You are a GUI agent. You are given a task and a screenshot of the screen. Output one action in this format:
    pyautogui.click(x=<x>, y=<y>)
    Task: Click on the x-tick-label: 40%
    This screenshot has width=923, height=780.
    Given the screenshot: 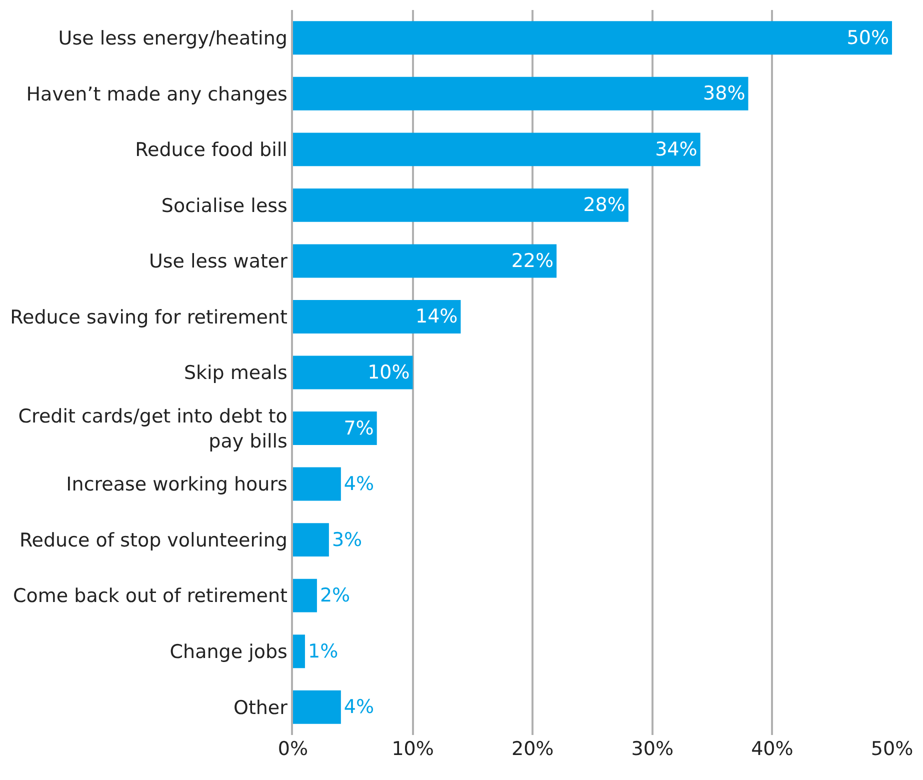 What is the action you would take?
    pyautogui.click(x=772, y=749)
    